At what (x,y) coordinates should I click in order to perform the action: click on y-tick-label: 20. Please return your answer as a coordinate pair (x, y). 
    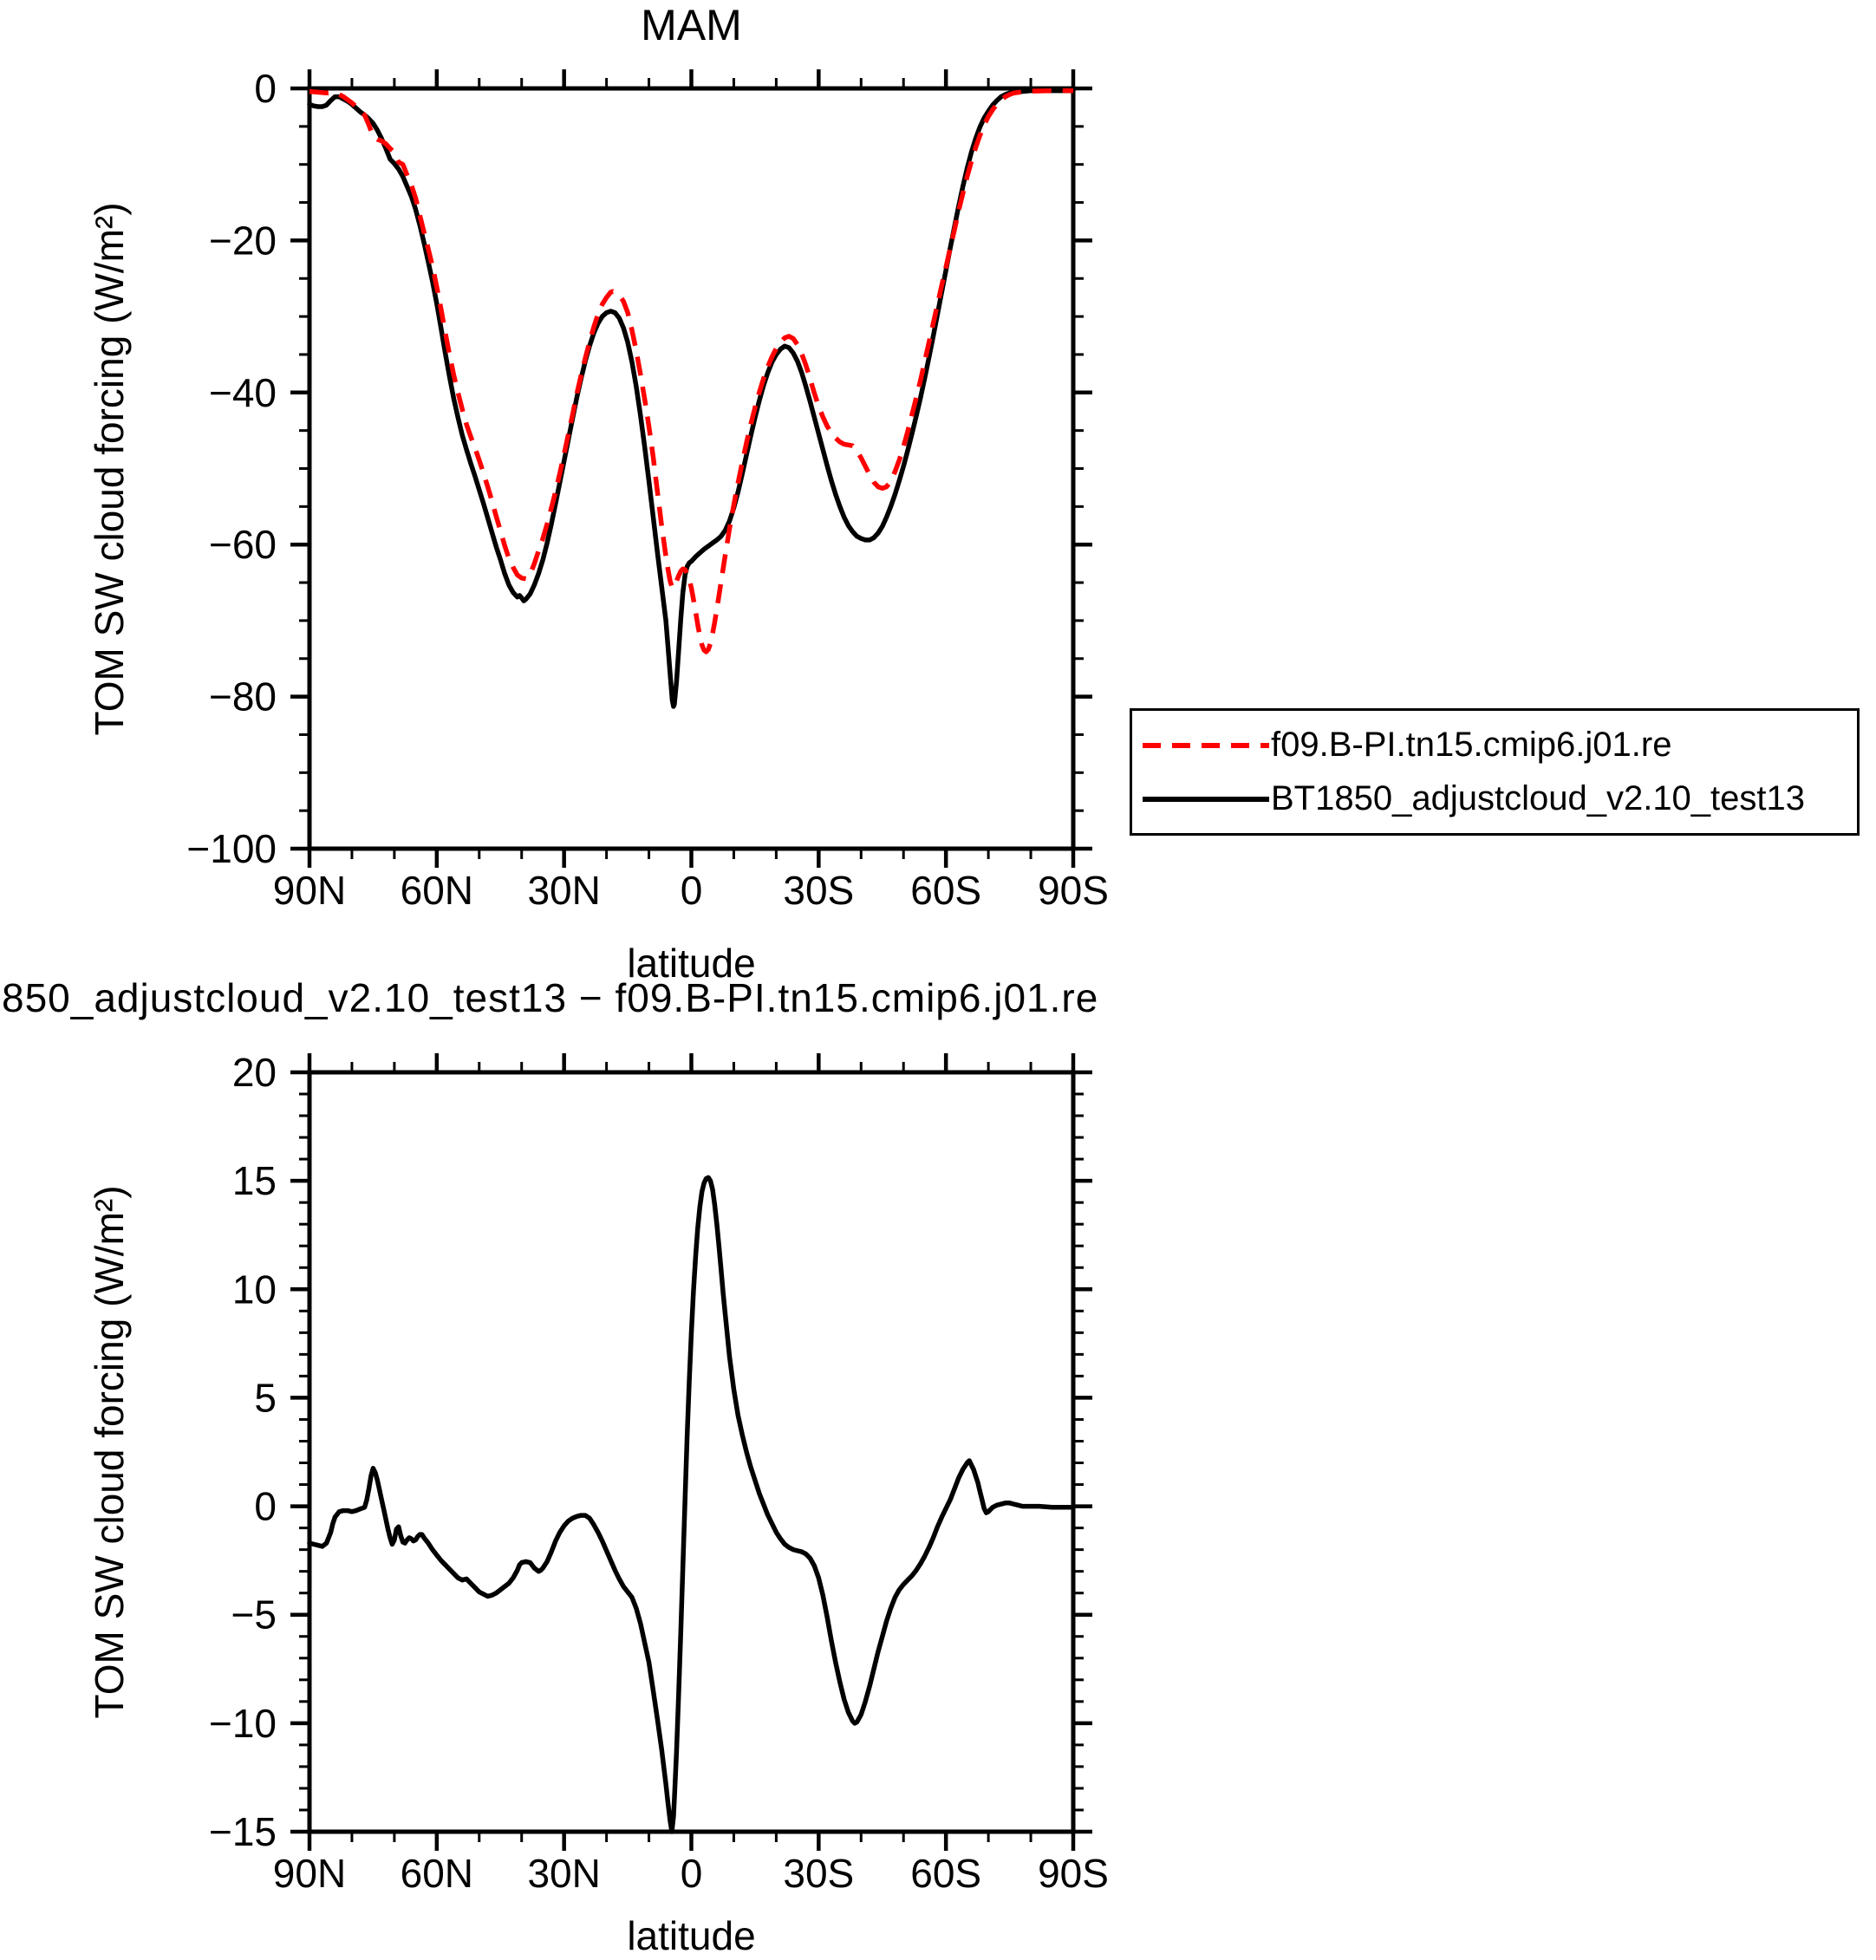
    Looking at the image, I should click on (255, 1072).